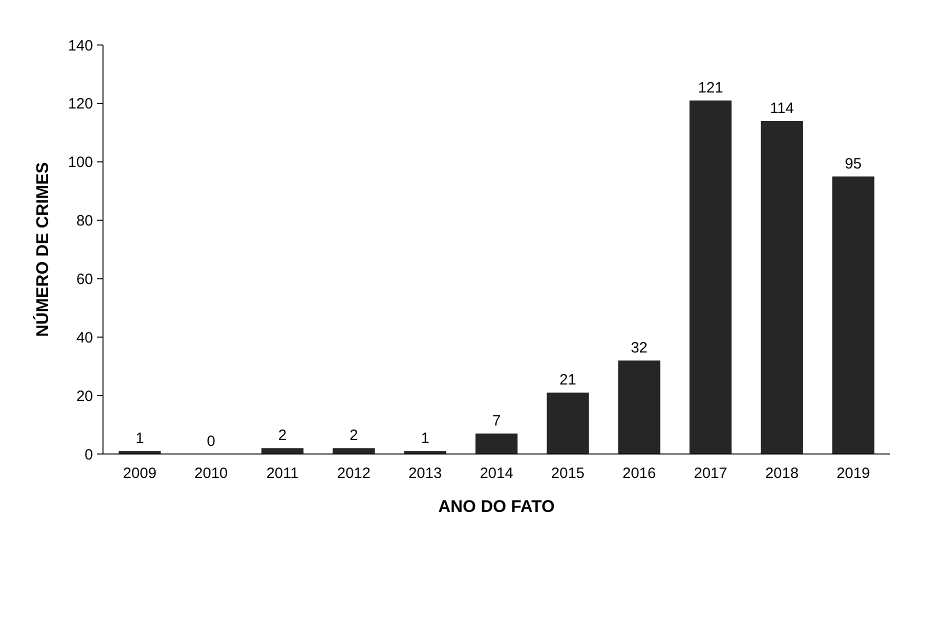 This screenshot has height=623, width=925. I want to click on data-label: 121, so click(711, 88).